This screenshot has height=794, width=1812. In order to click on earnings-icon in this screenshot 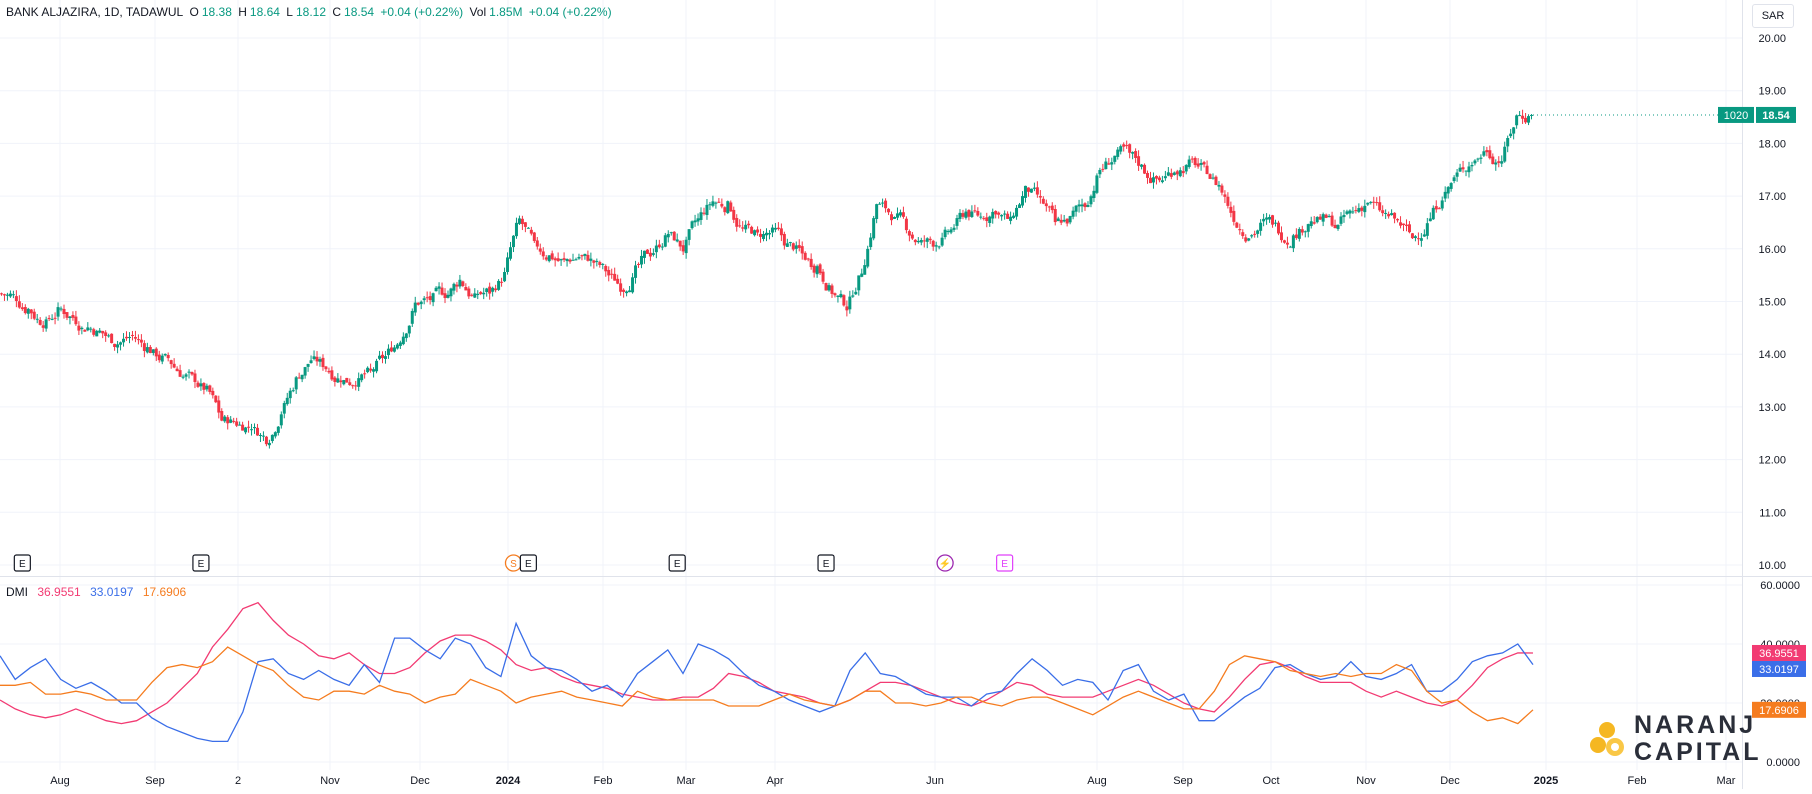, I will do `click(826, 563)`.